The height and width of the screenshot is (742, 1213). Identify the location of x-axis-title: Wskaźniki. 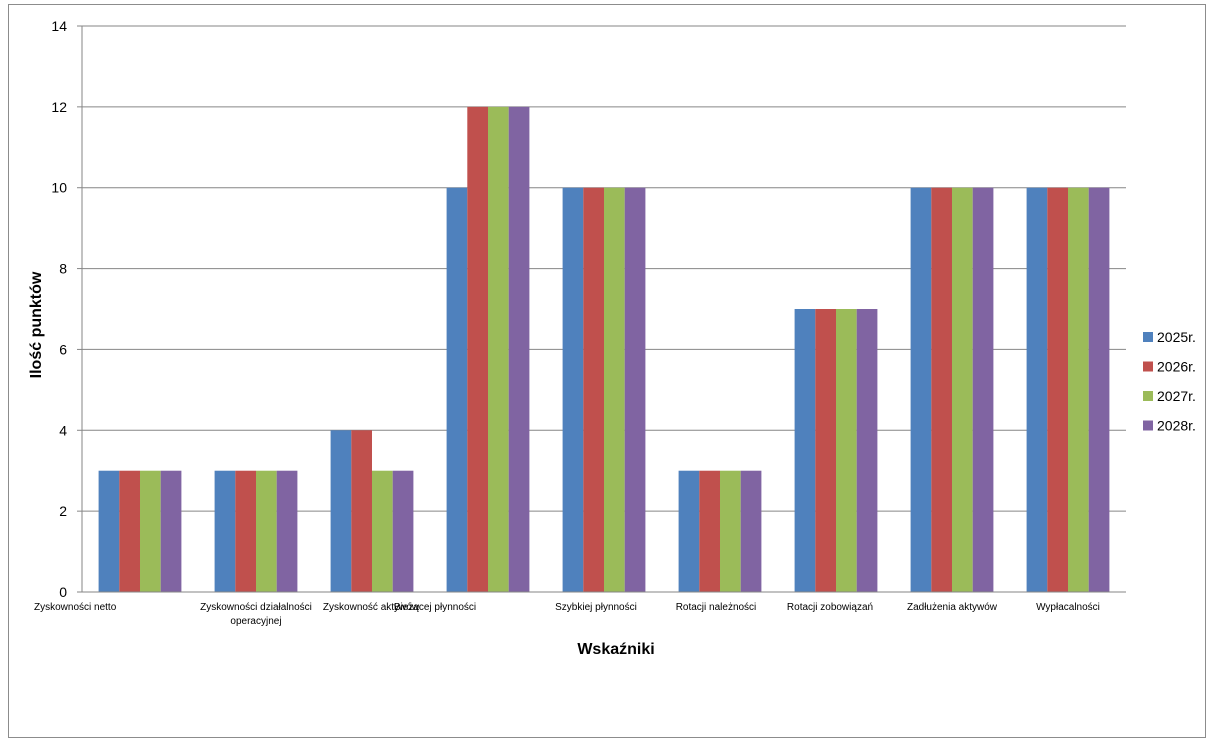
(615, 649).